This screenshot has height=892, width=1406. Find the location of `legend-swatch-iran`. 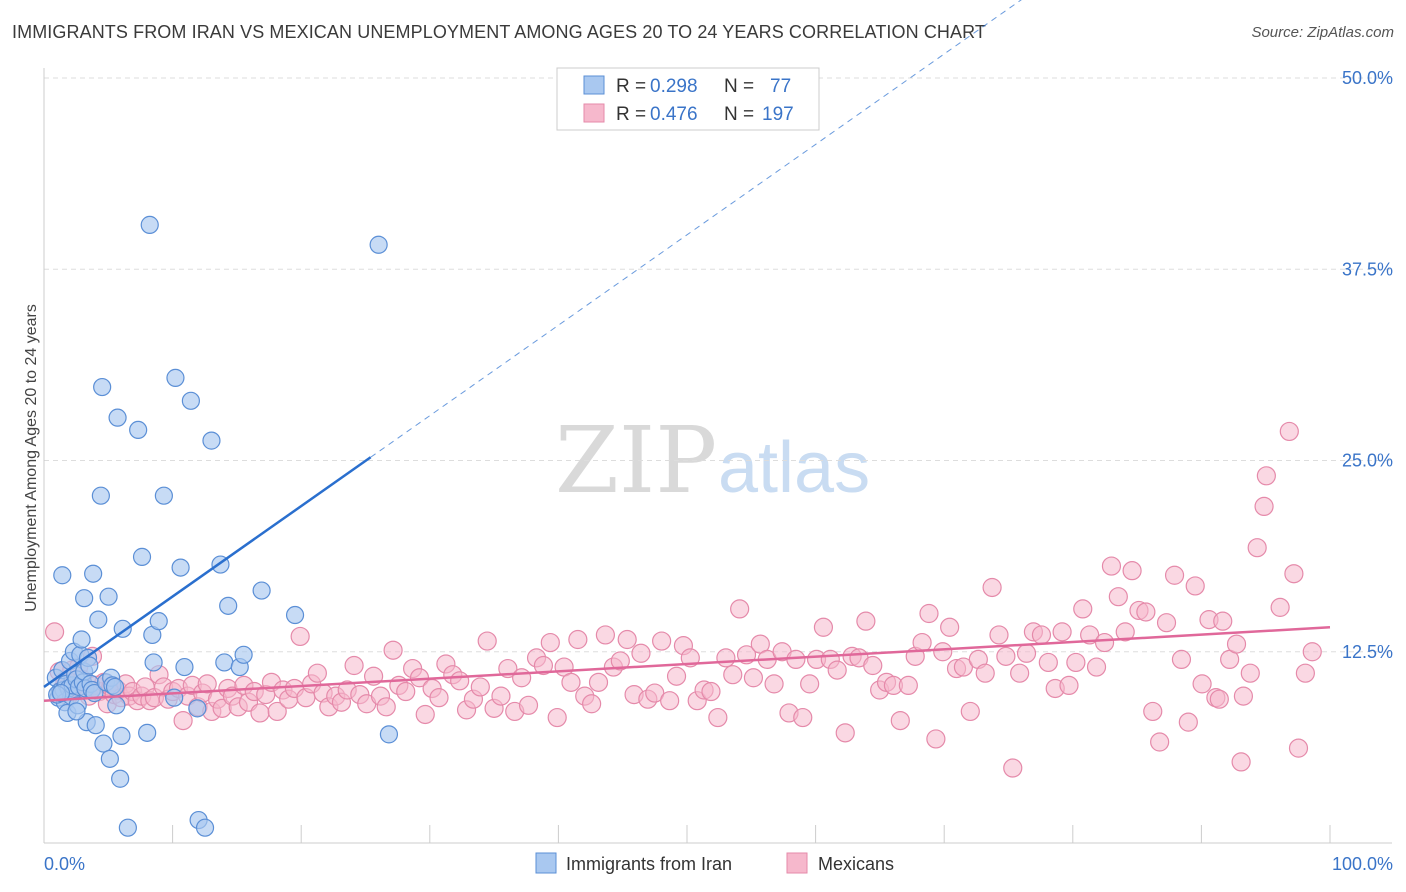

legend-swatch-iran is located at coordinates (594, 85).